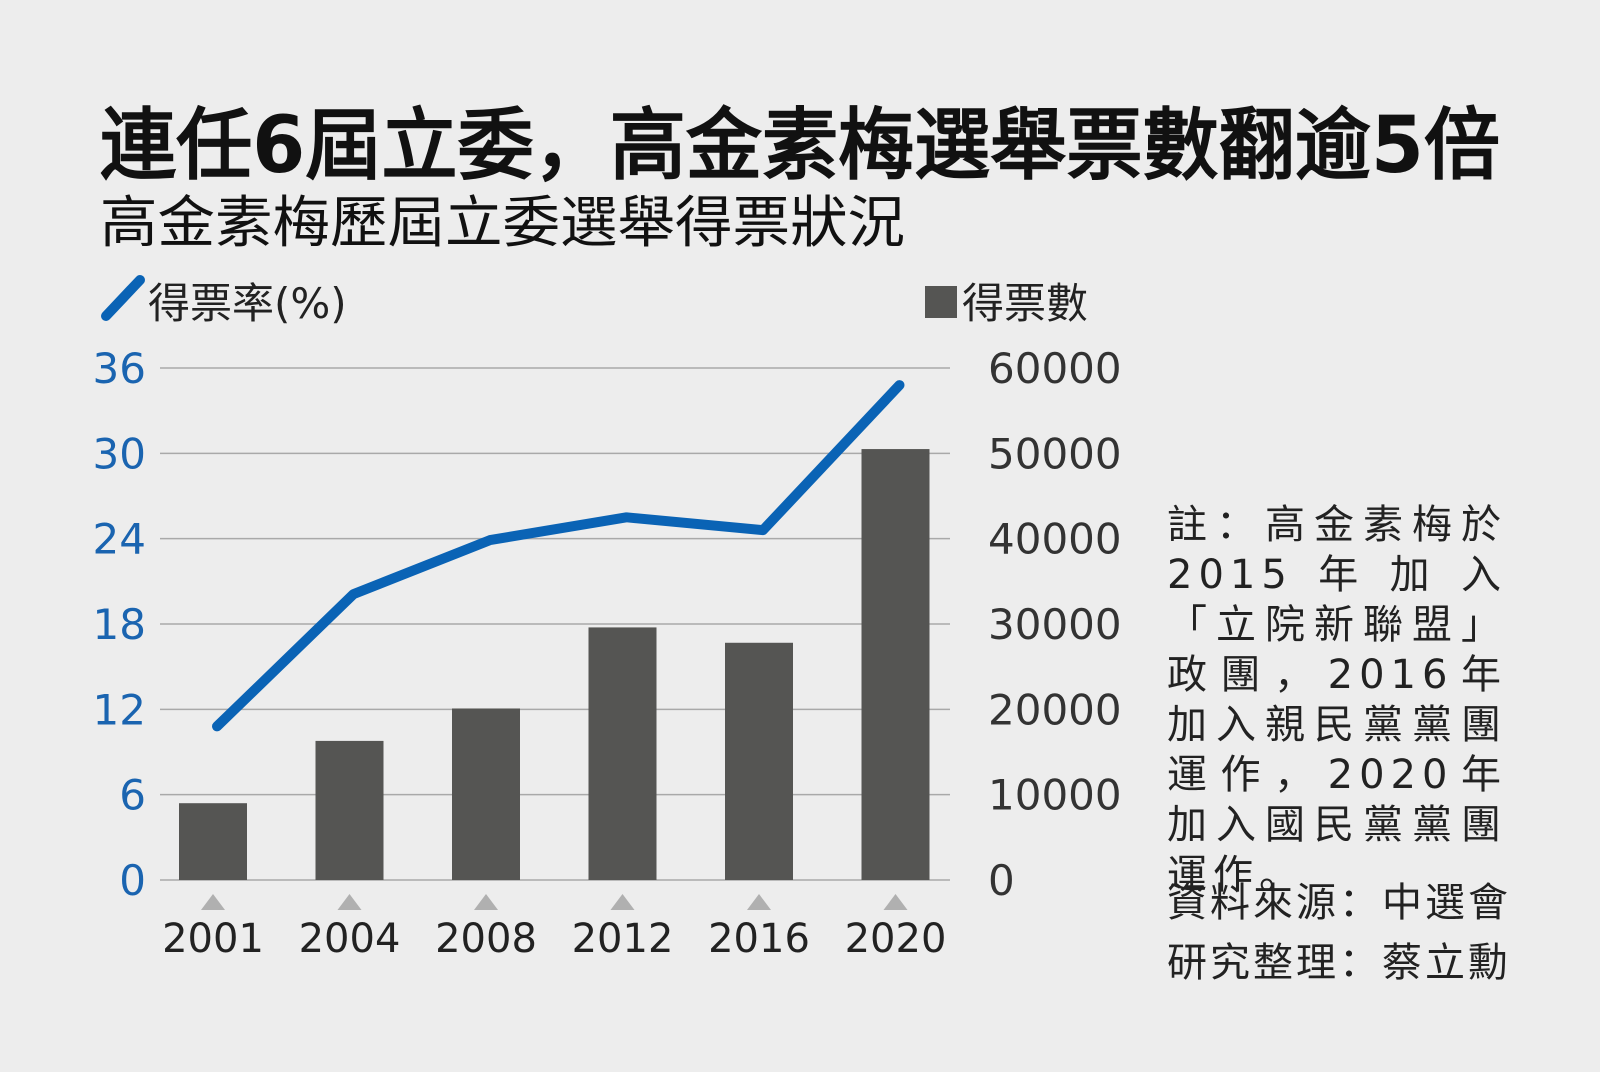 The height and width of the screenshot is (1072, 1600). Describe the element at coordinates (132, 880) in the screenshot. I see `y-left-tick-label: 0` at that location.